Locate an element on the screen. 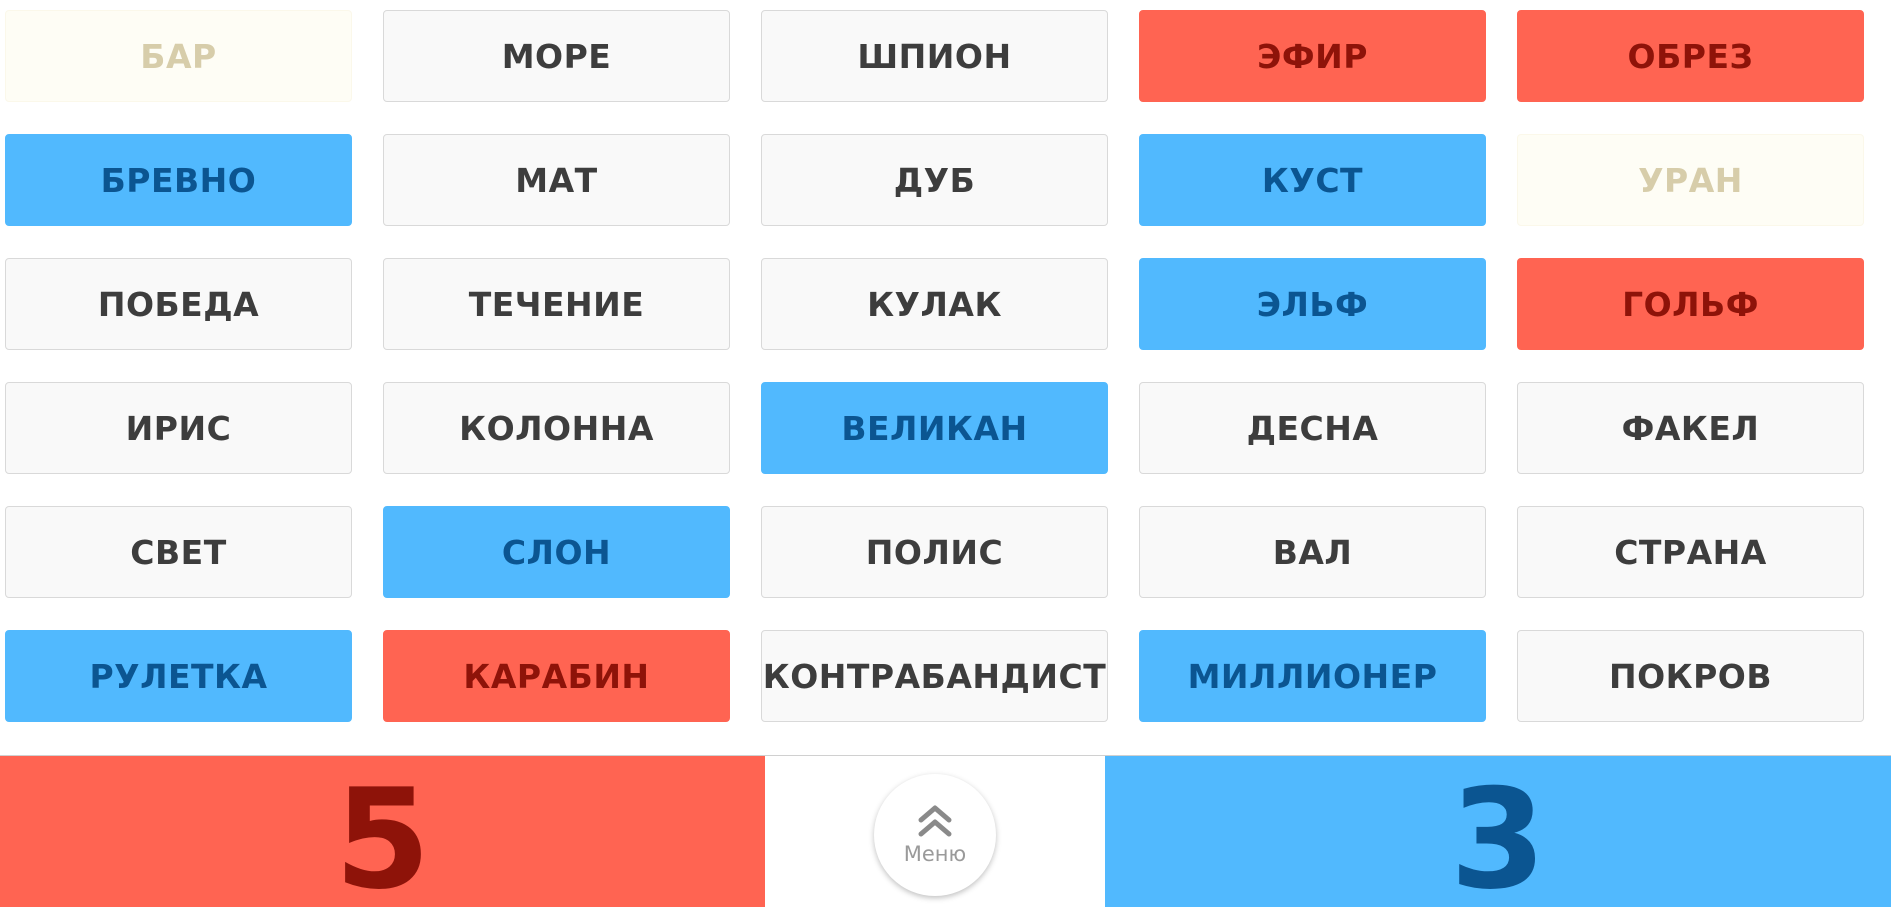 The width and height of the screenshot is (1891, 920). word-card: ФАКЕЛ is located at coordinates (1690, 428).